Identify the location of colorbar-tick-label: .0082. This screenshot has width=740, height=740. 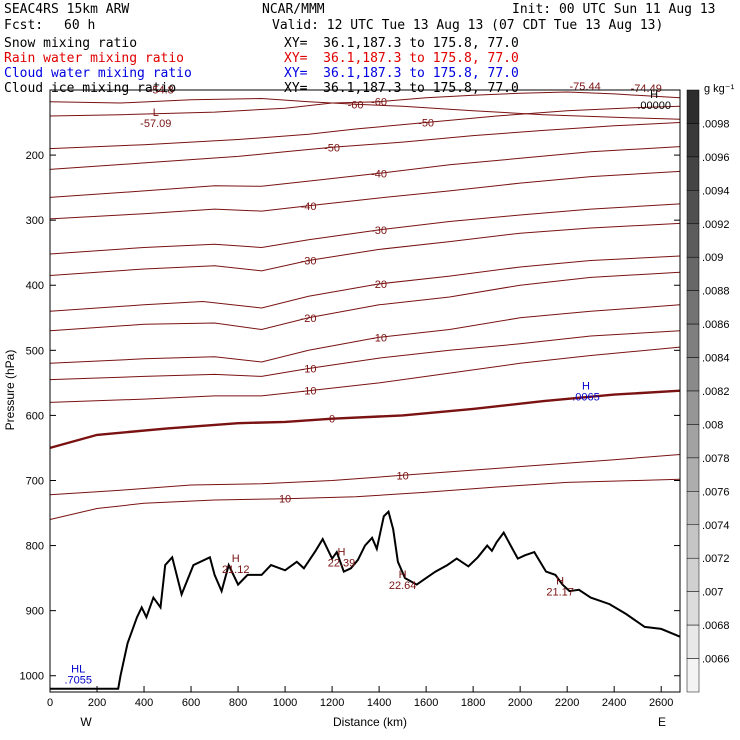
(716, 392).